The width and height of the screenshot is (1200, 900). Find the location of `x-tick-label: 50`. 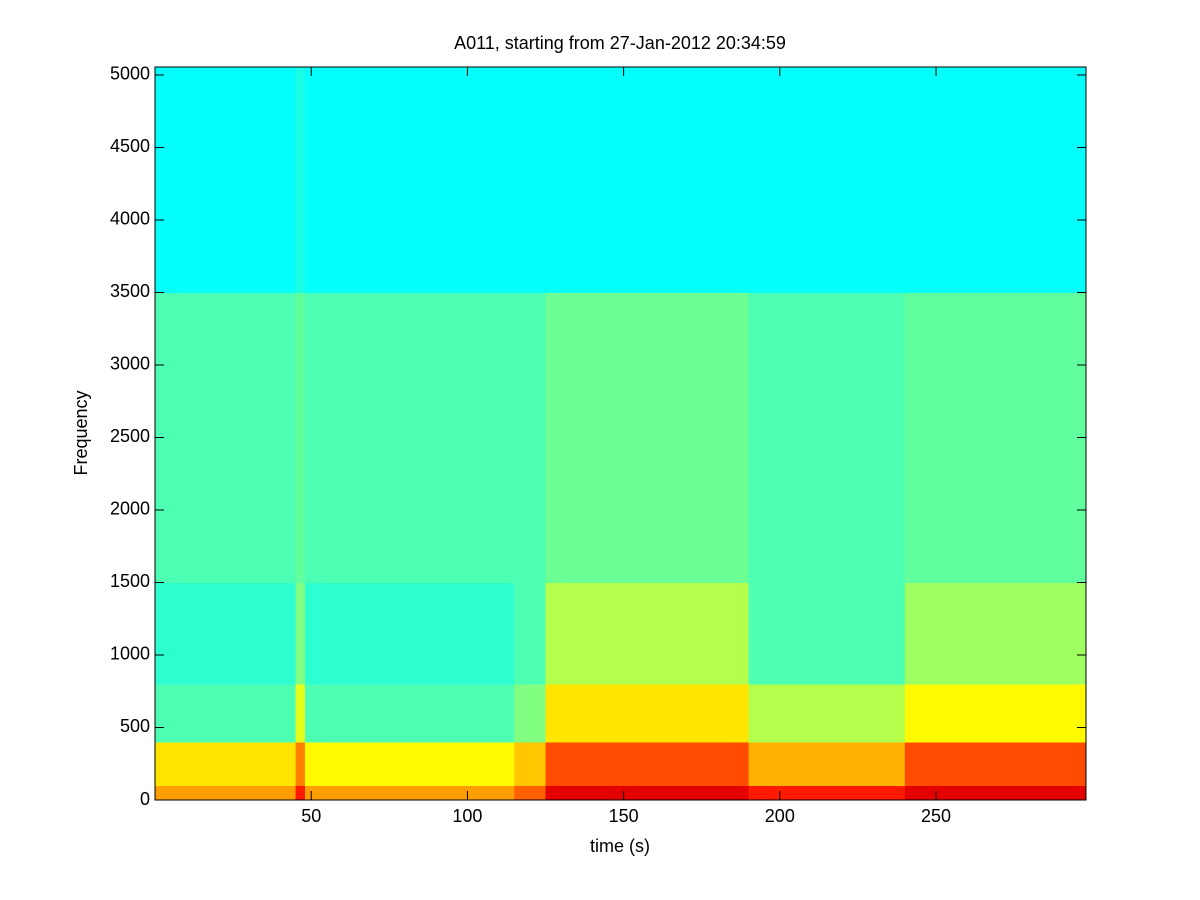

x-tick-label: 50 is located at coordinates (311, 816).